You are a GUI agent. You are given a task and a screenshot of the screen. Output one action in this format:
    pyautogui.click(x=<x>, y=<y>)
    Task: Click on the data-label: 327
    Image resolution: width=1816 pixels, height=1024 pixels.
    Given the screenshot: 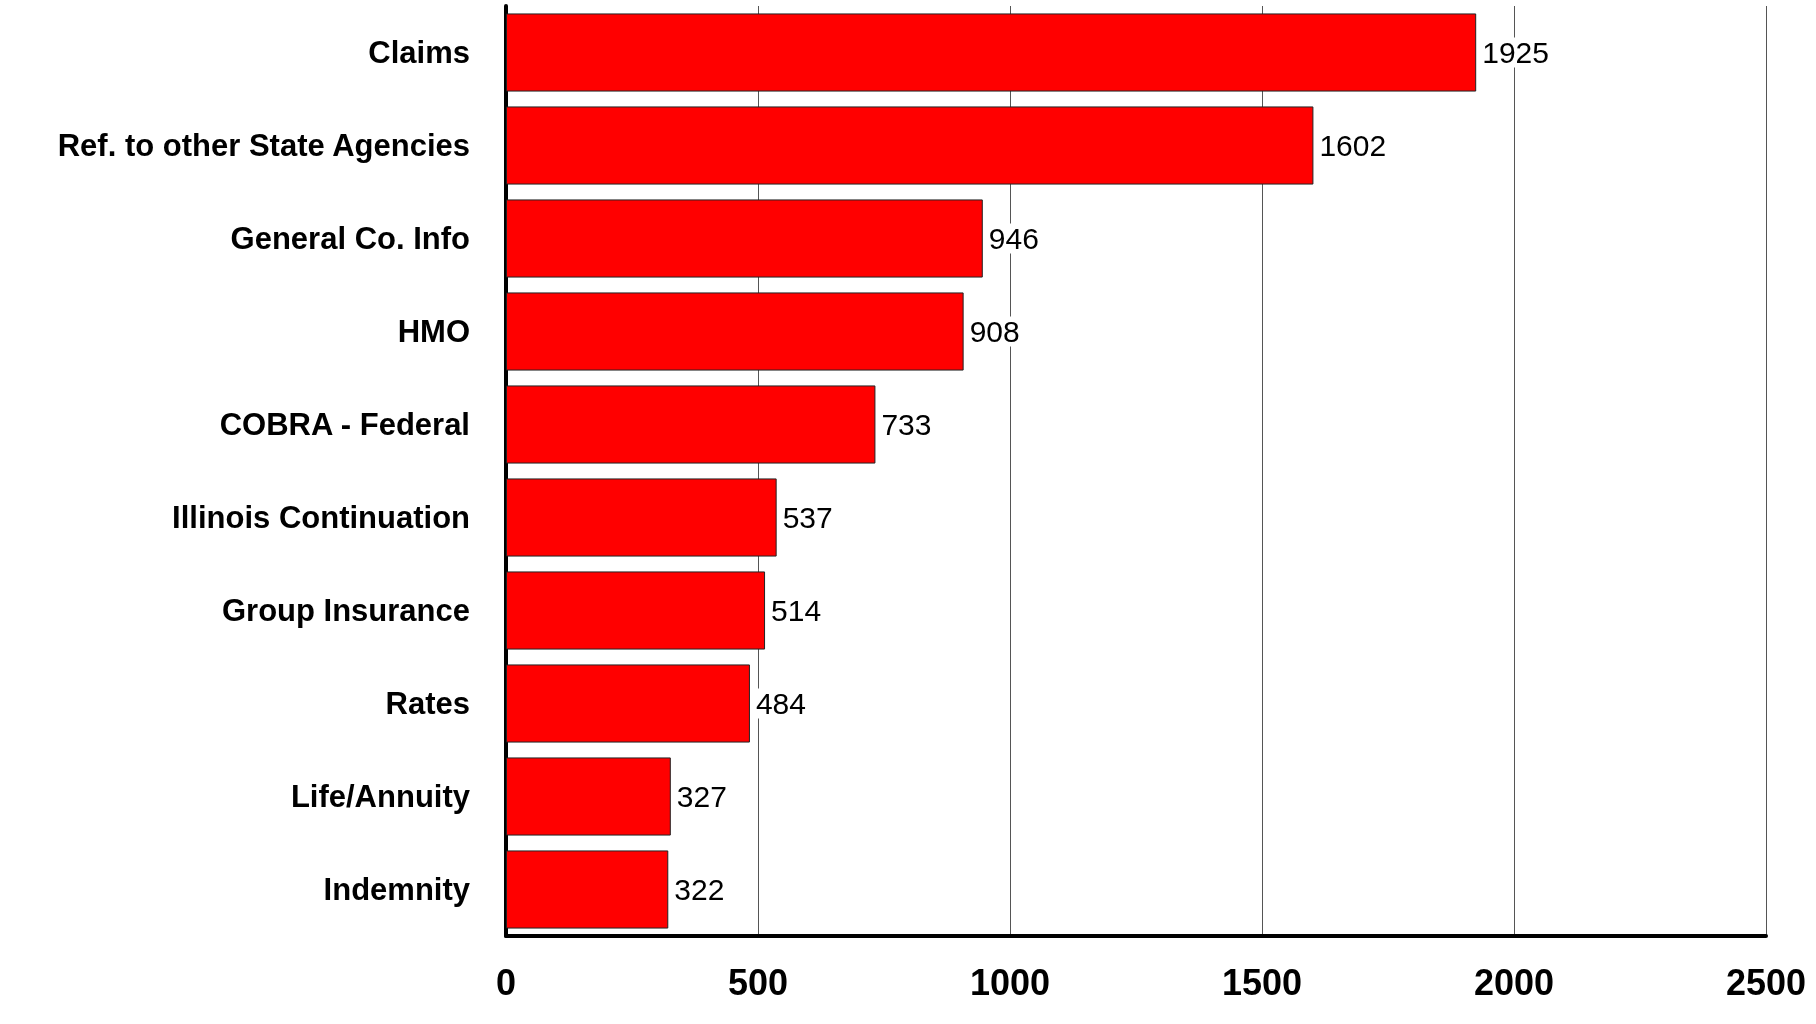 What is the action you would take?
    pyautogui.click(x=701, y=796)
    